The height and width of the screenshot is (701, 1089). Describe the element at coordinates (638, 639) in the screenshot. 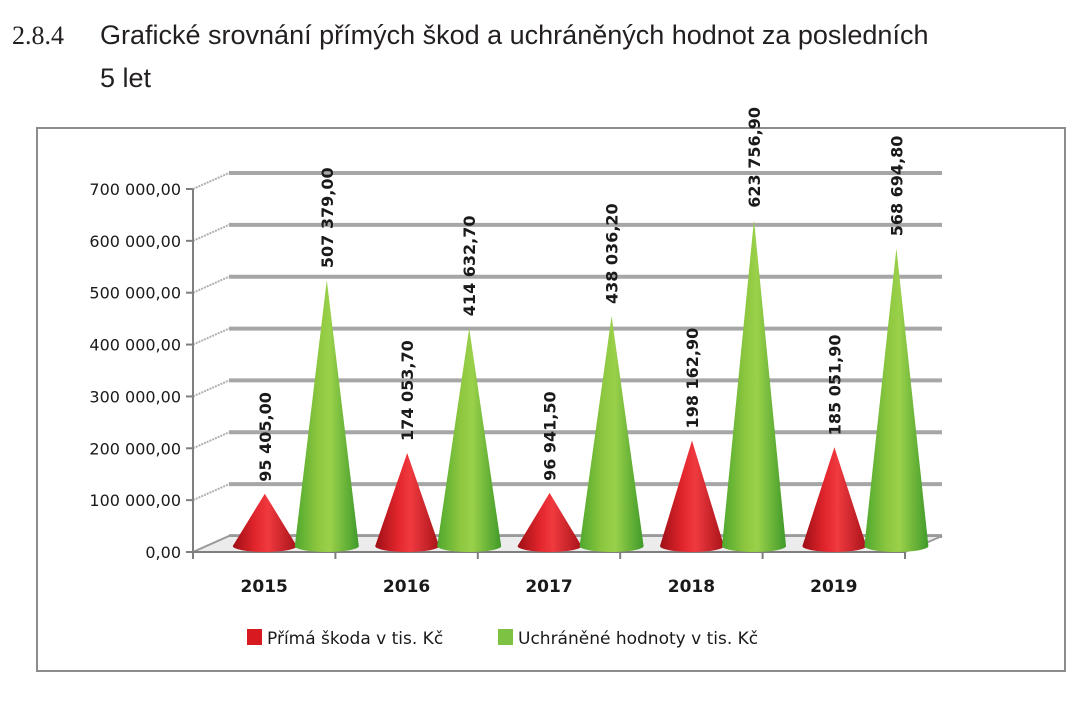

I see `legend-label: Uchráněné hodnoty v tis. Kč` at that location.